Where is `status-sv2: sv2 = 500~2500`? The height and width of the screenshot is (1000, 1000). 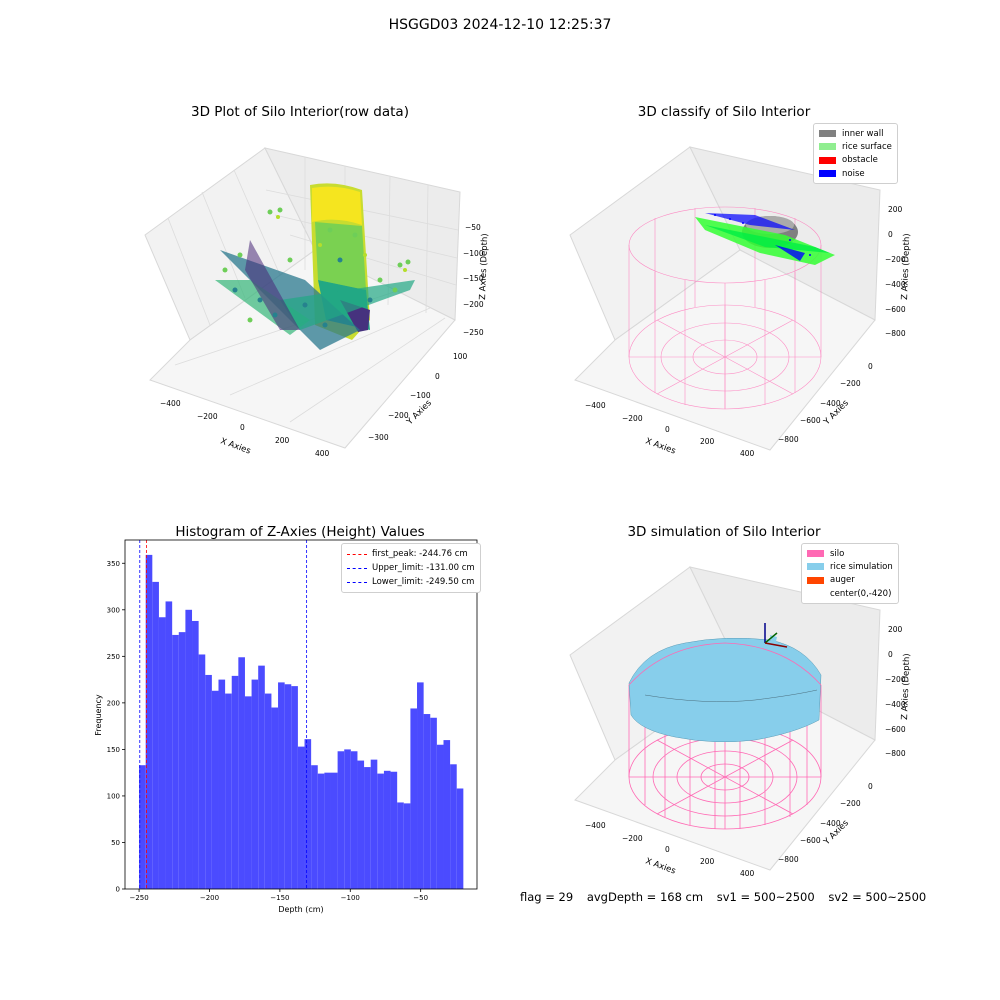 status-sv2: sv2 = 500~2500 is located at coordinates (877, 897).